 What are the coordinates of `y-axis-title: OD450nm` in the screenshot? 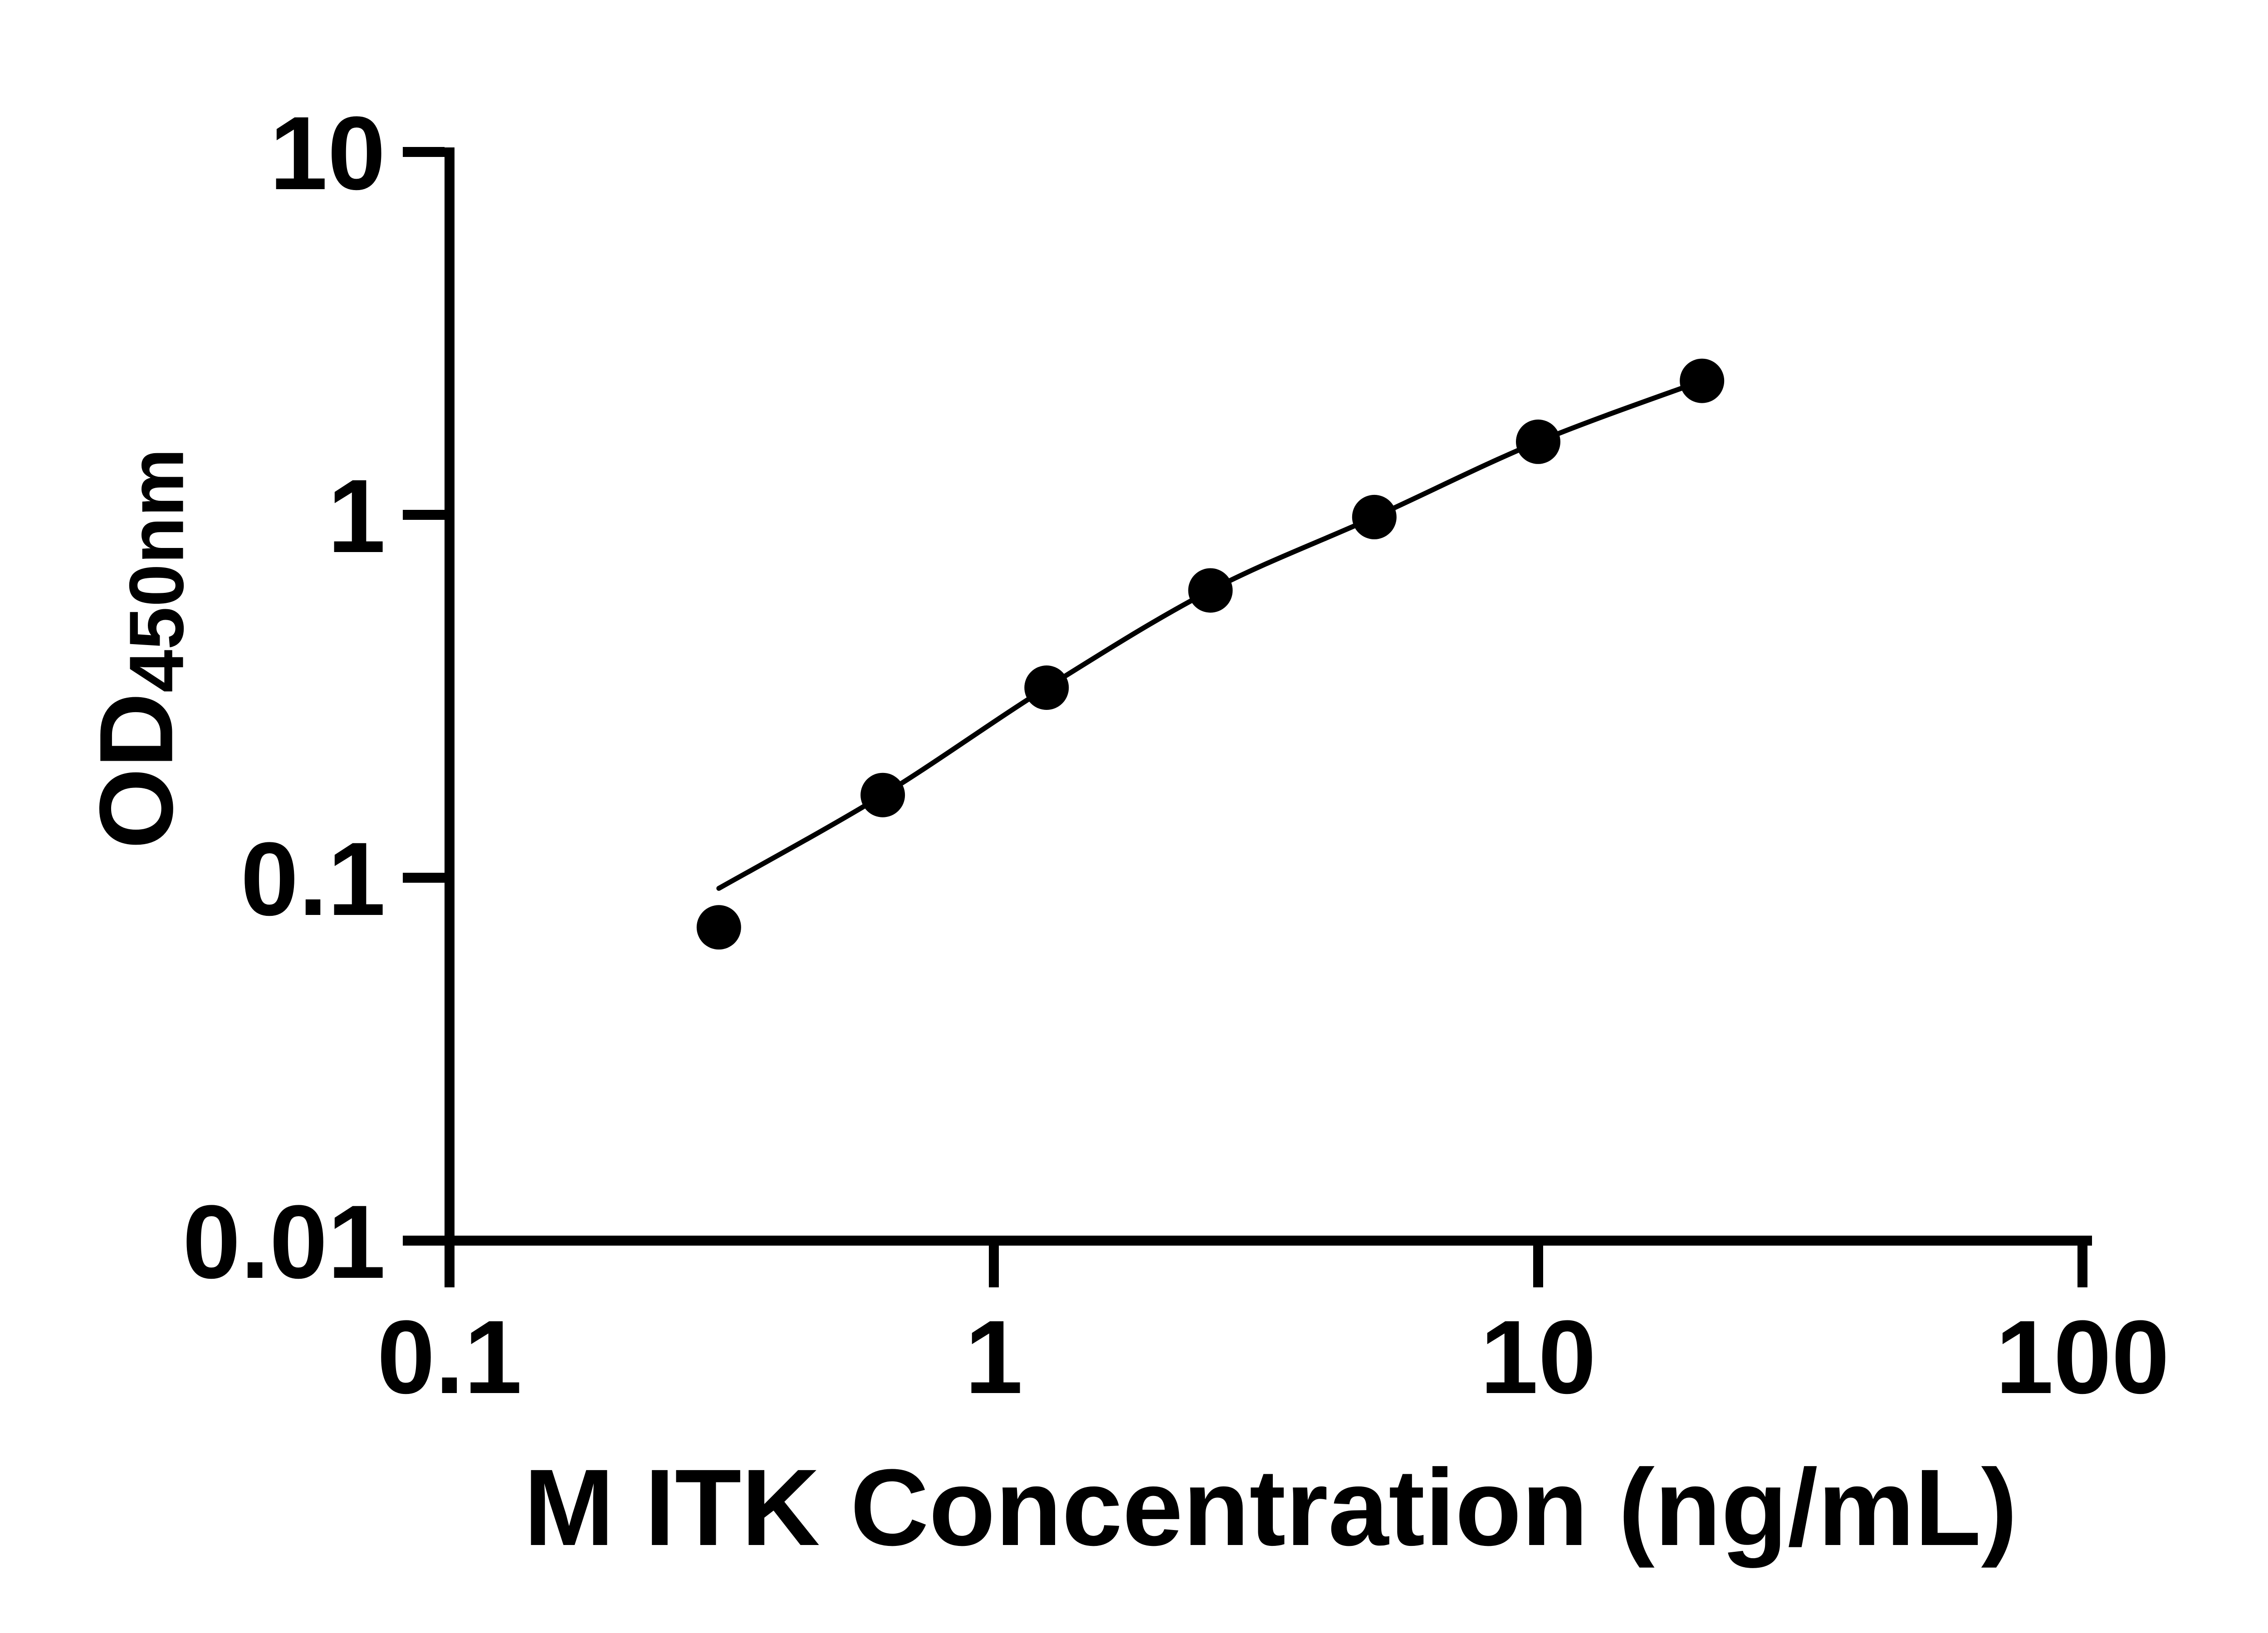 It's located at (138, 648).